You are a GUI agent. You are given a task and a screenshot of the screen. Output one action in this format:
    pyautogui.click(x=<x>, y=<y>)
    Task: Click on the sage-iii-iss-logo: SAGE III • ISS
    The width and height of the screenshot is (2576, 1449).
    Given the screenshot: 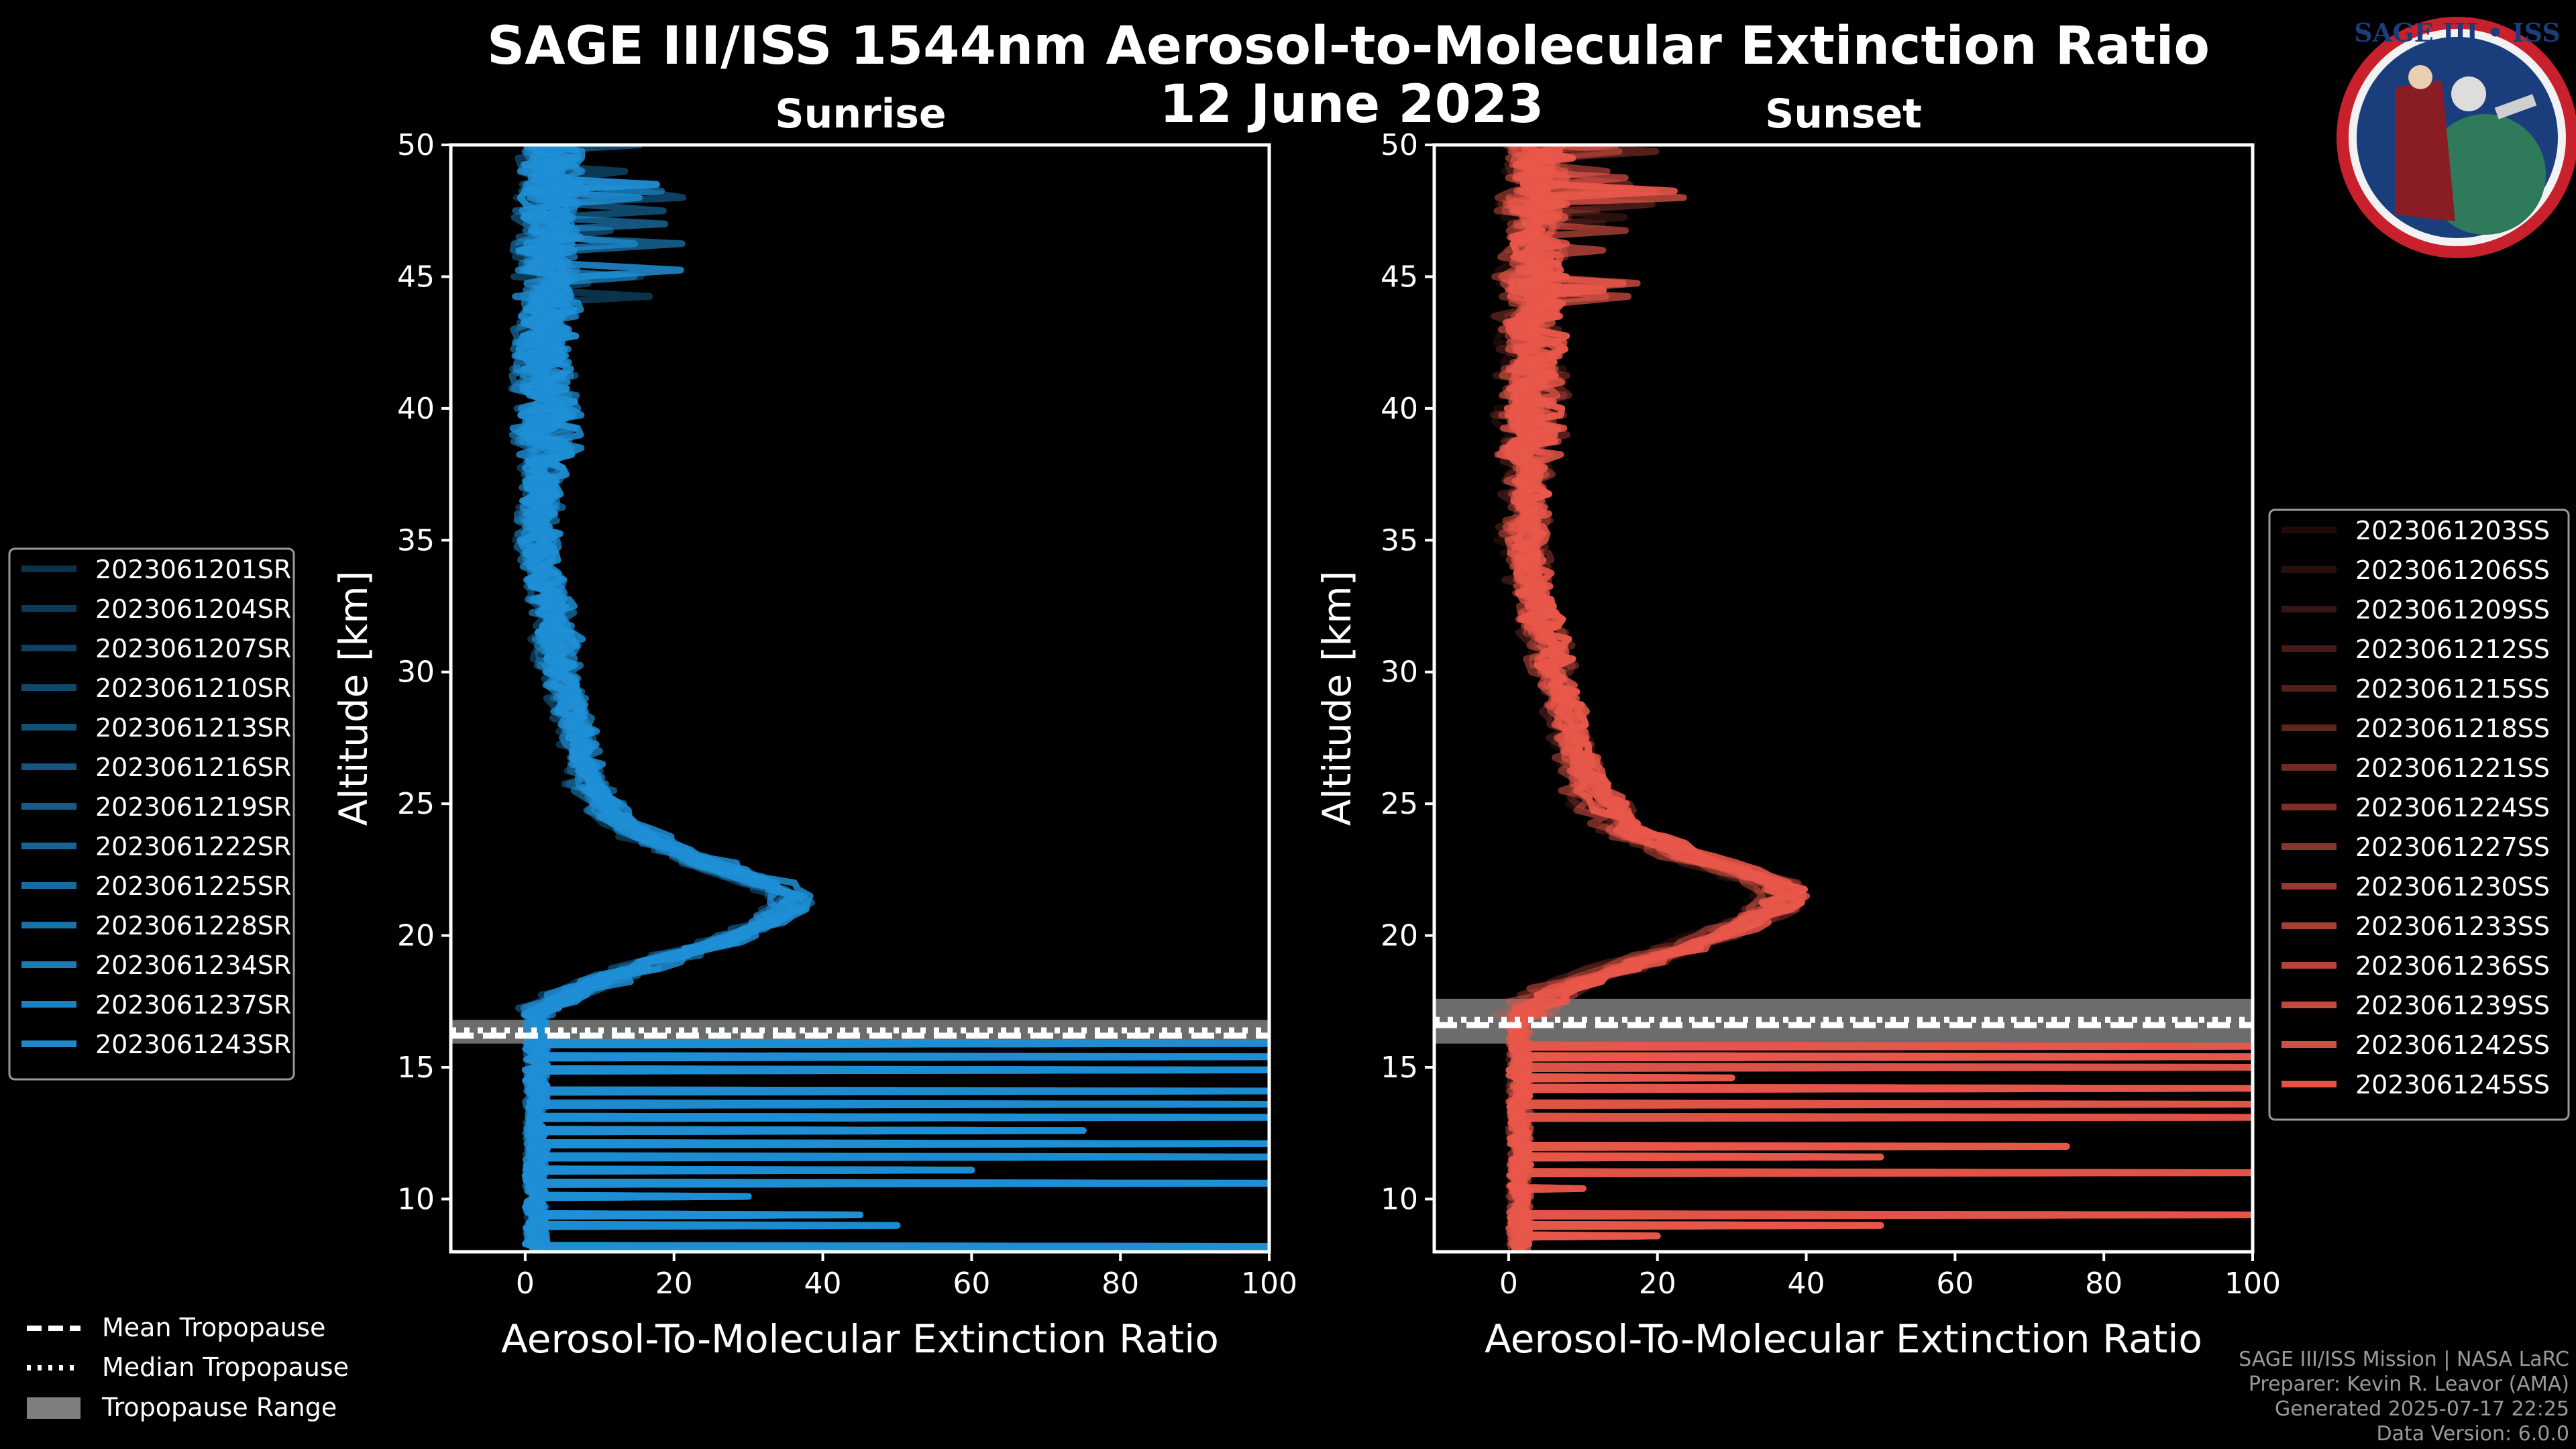 What is the action you would take?
    pyautogui.click(x=2456, y=137)
    